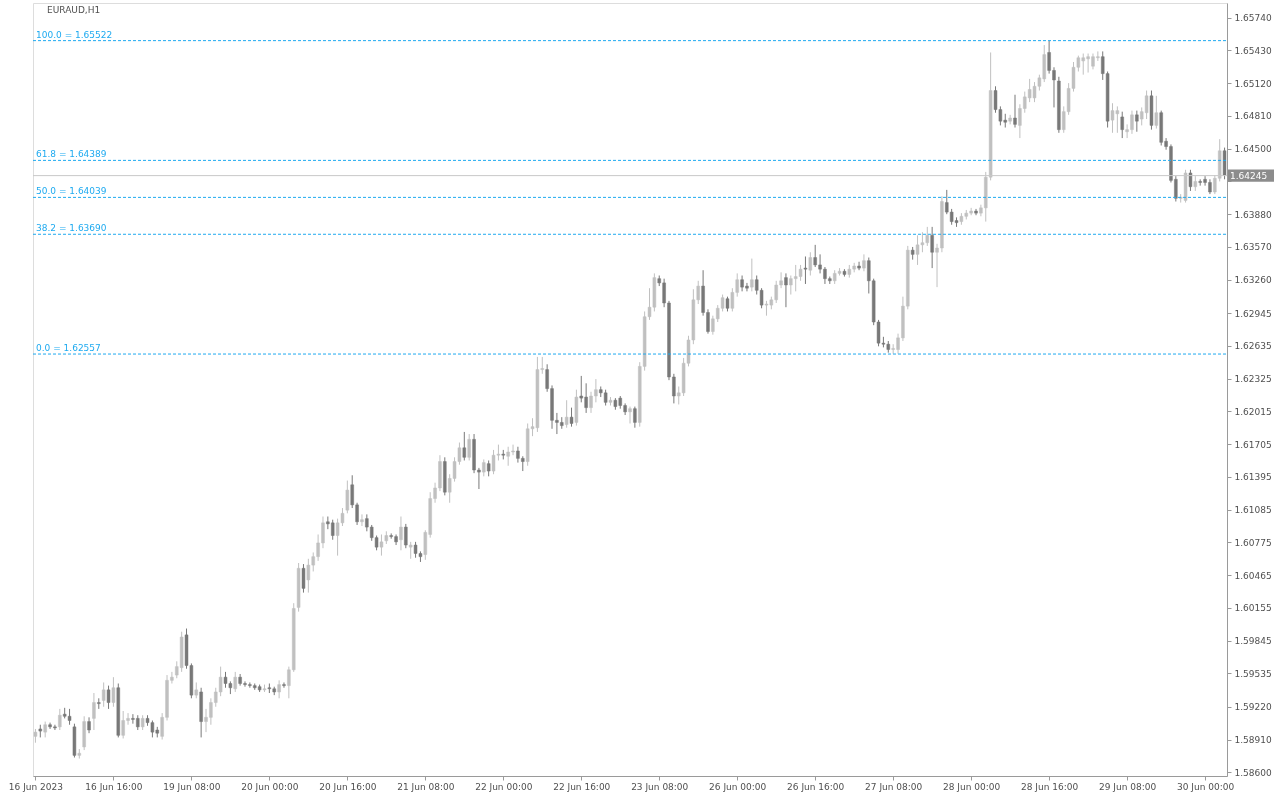  I want to click on y-tick-label: 1.59535, so click(1253, 673).